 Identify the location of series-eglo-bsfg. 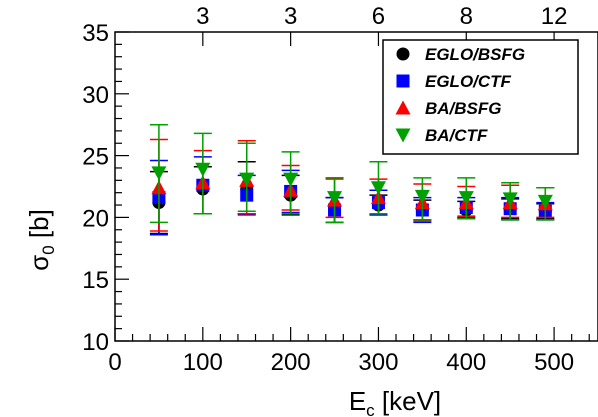
(352, 198).